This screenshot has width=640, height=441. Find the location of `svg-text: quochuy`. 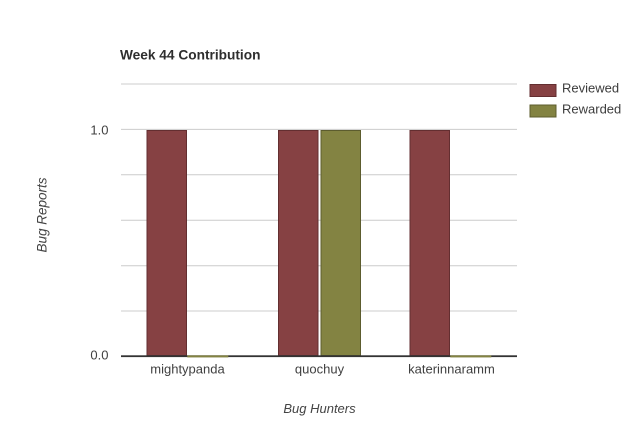

svg-text: quochuy is located at coordinates (320, 369).